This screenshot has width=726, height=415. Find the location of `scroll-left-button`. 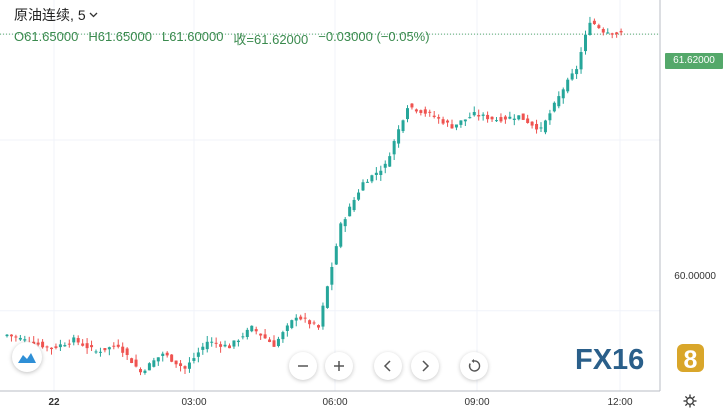

scroll-left-button is located at coordinates (388, 366).